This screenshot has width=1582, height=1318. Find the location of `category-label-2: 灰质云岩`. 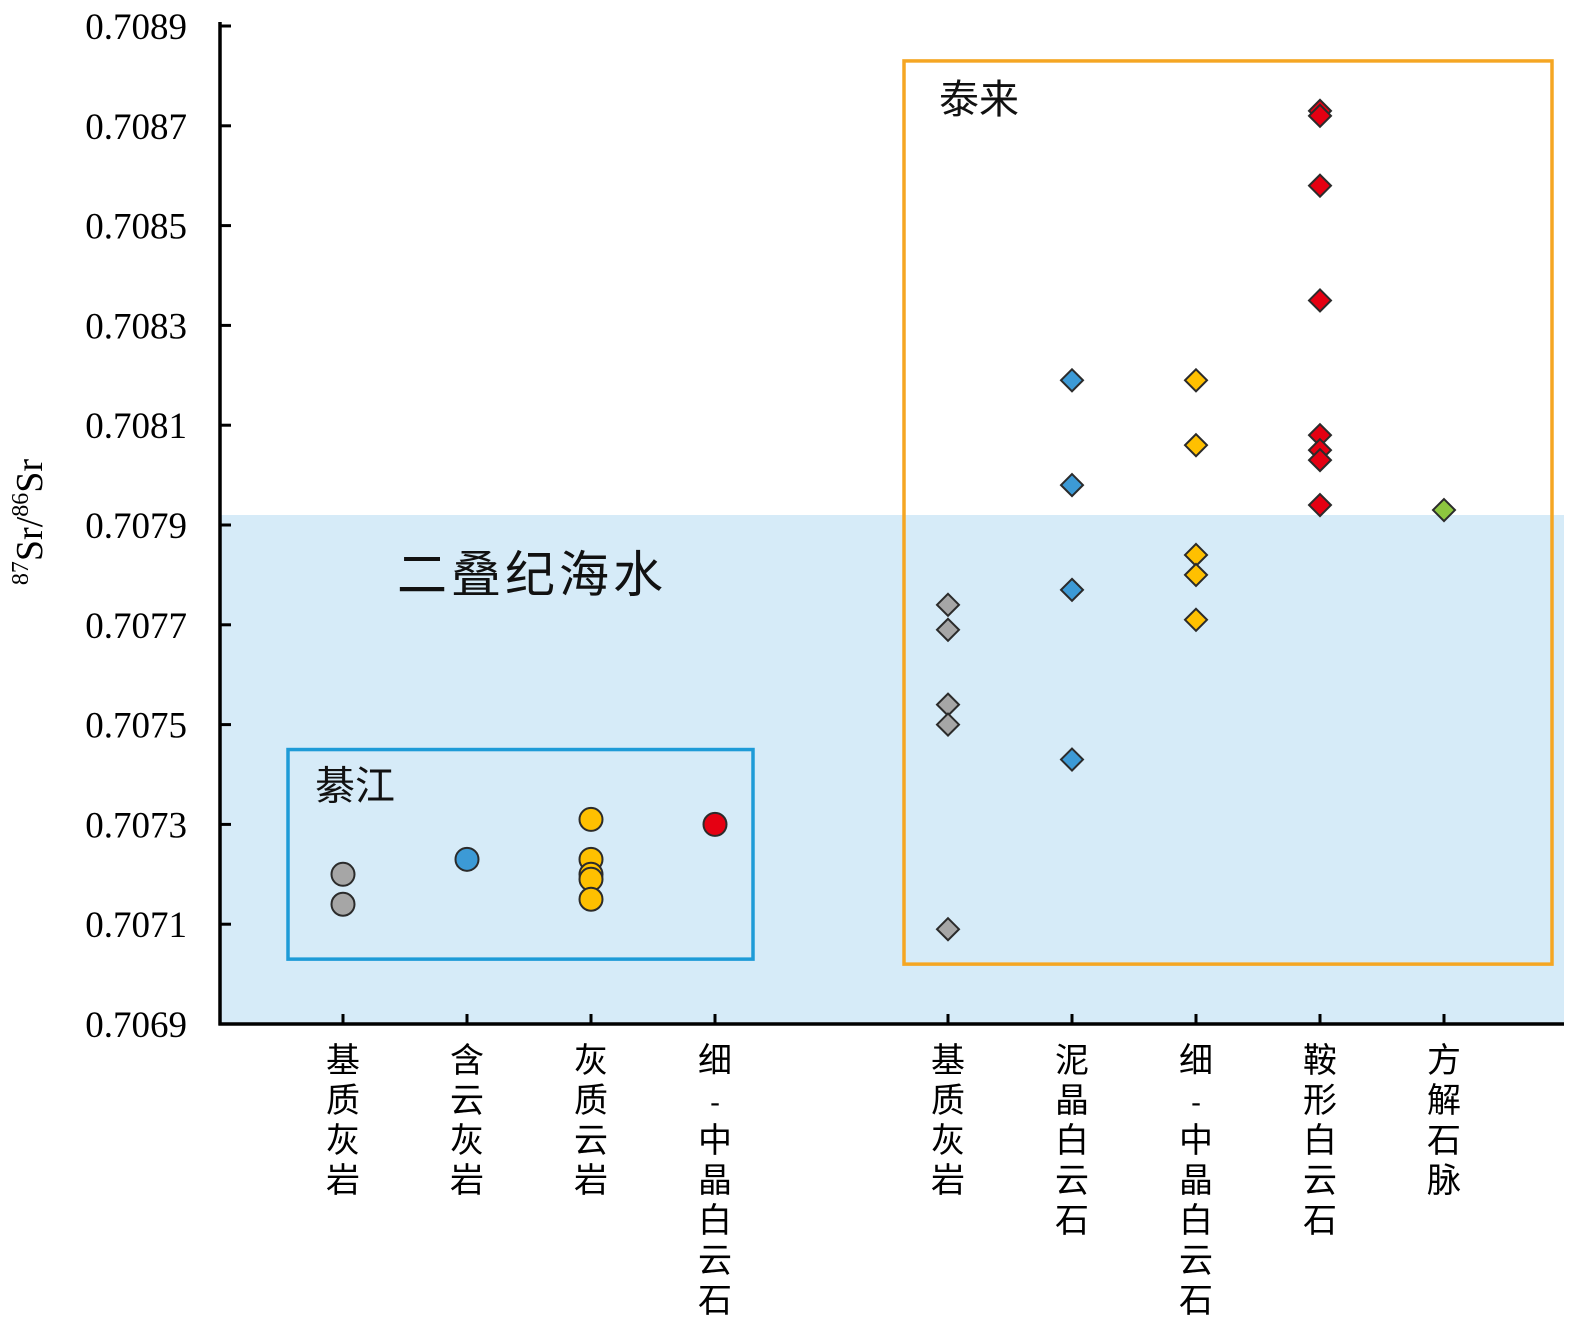

category-label-2: 灰质云岩 is located at coordinates (591, 1121).